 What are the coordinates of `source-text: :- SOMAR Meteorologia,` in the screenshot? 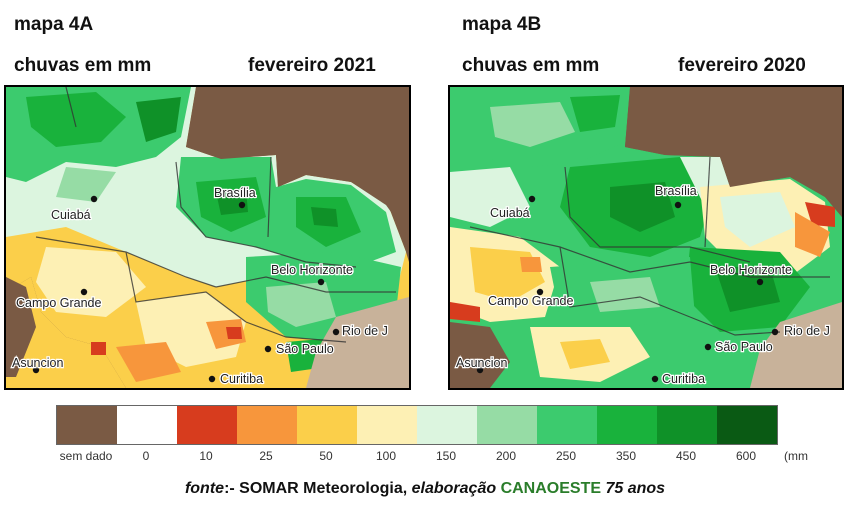 It's located at (318, 488).